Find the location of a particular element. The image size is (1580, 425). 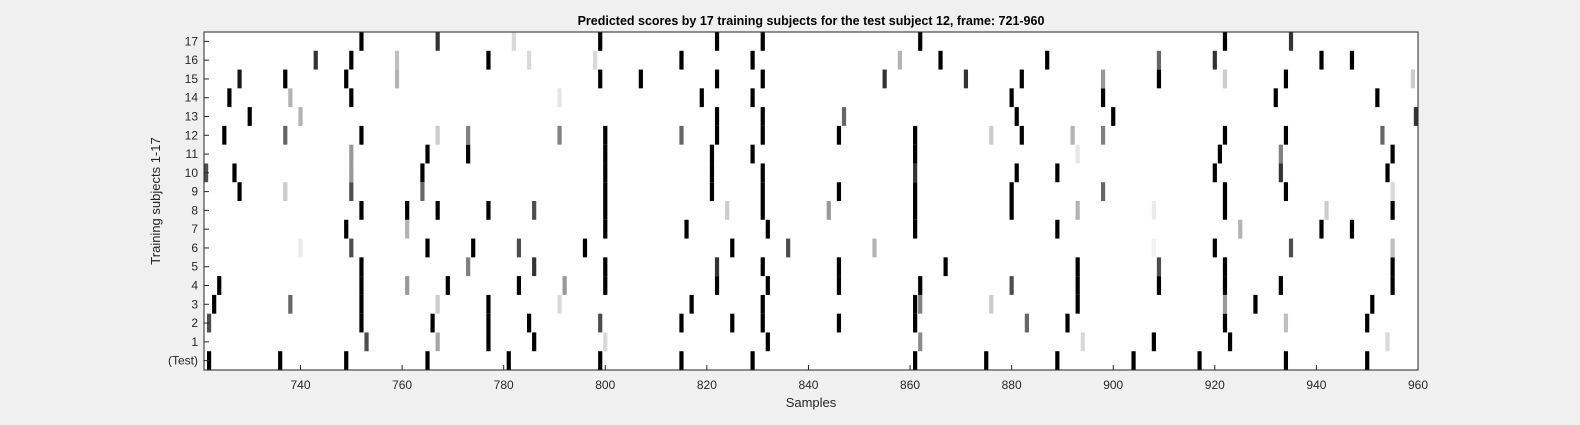

y-tick-label: 13 is located at coordinates (192, 117).